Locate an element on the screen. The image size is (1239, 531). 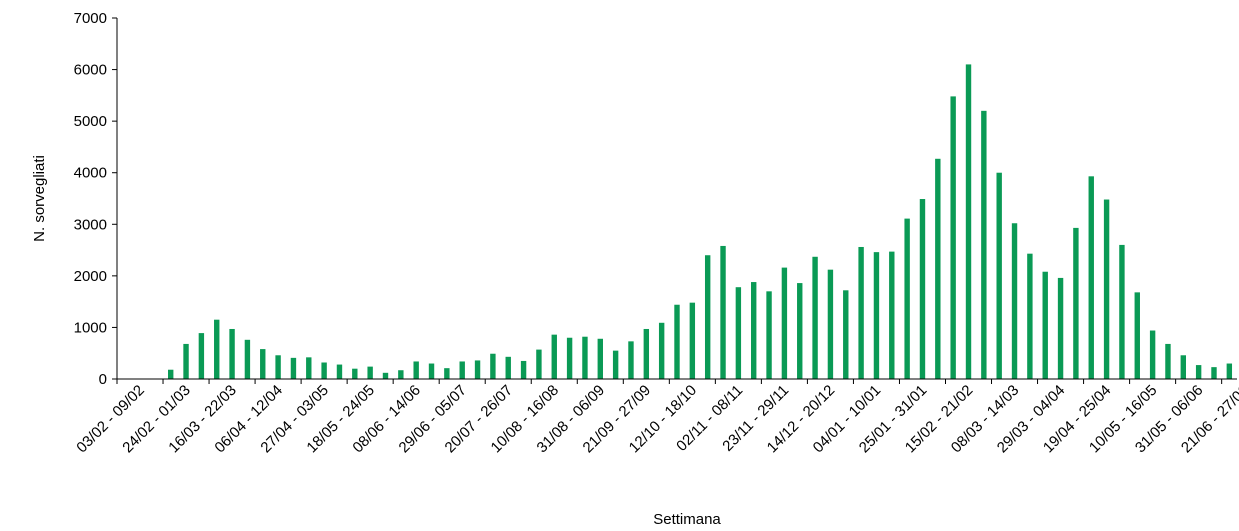
y-tick-label: 2000 is located at coordinates (90, 276).